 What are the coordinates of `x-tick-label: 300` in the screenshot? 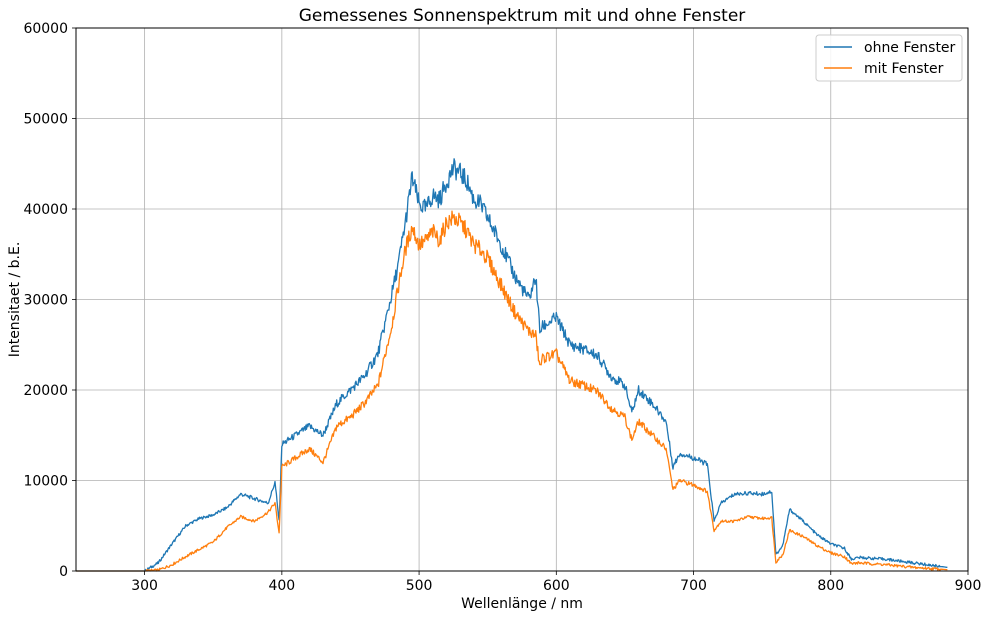 It's located at (144, 586).